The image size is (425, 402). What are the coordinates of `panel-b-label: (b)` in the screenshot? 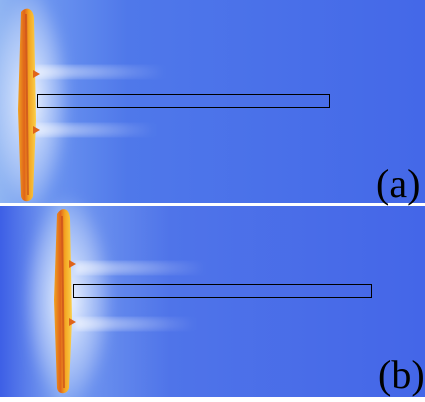 It's located at (401, 374).